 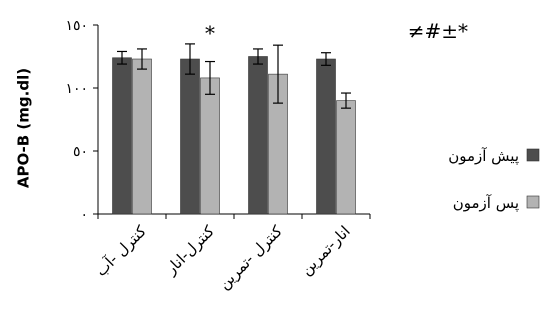 I want to click on significance-marker: *, so click(x=210, y=33).